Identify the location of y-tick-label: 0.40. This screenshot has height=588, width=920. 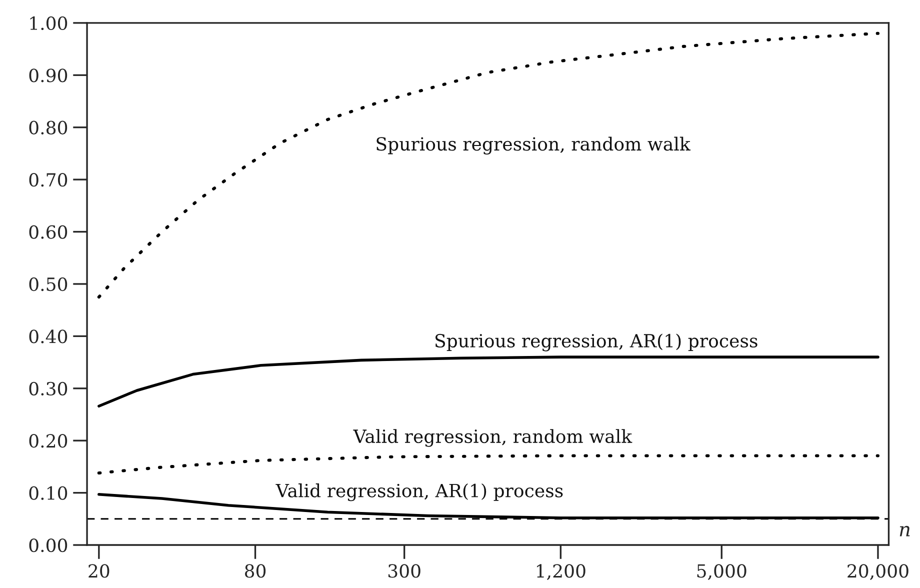
(48, 337).